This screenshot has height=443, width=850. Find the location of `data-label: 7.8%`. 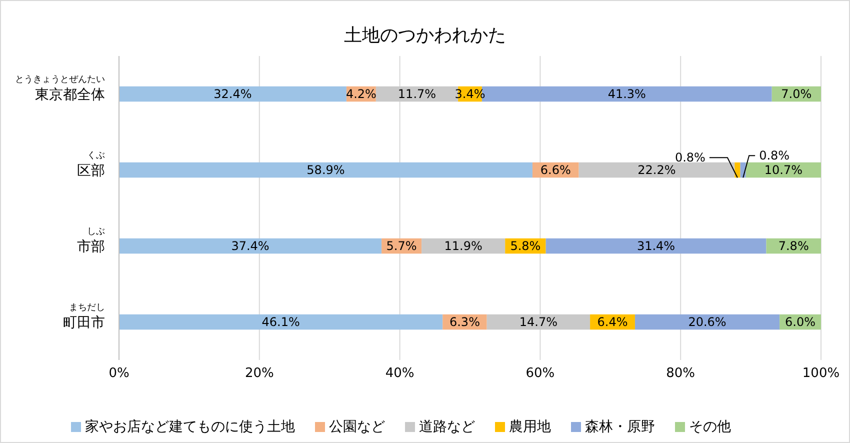

data-label: 7.8% is located at coordinates (793, 246).